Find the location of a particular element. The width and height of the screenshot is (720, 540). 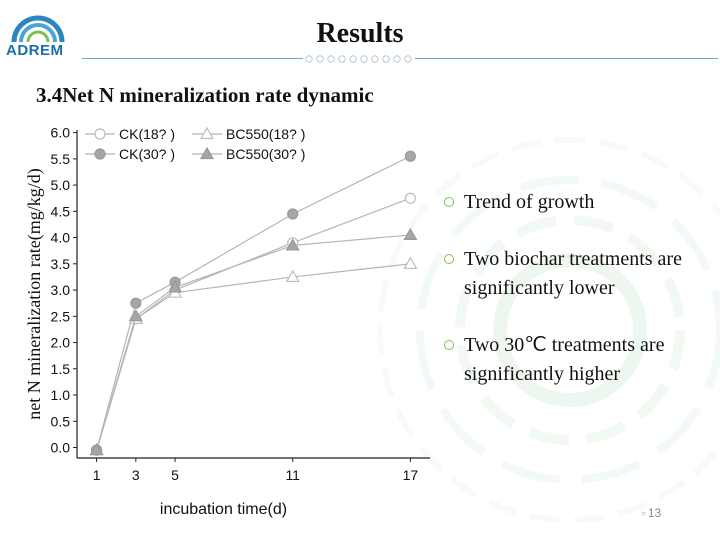

page-title: Results is located at coordinates (360, 33).